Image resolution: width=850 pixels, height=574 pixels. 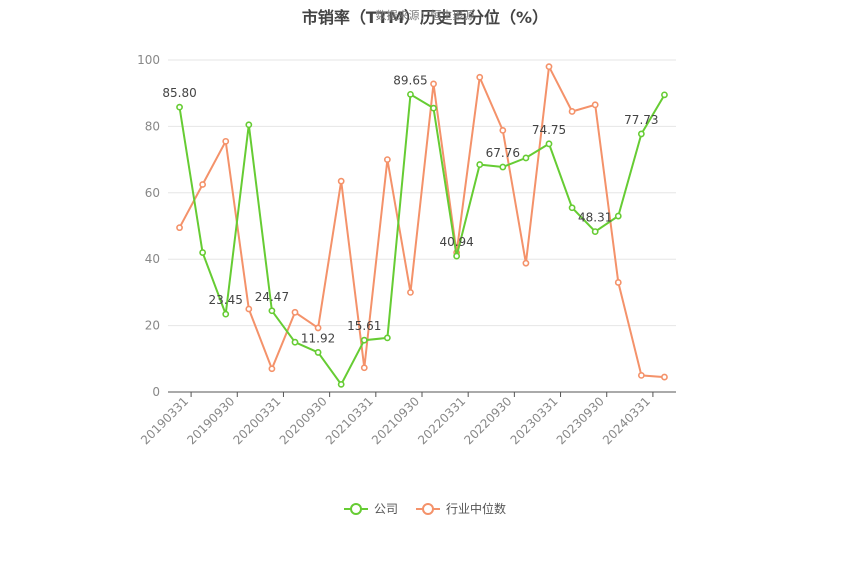 What do you see at coordinates (179, 93) in the screenshot?
I see `data-label: 85.80` at bounding box center [179, 93].